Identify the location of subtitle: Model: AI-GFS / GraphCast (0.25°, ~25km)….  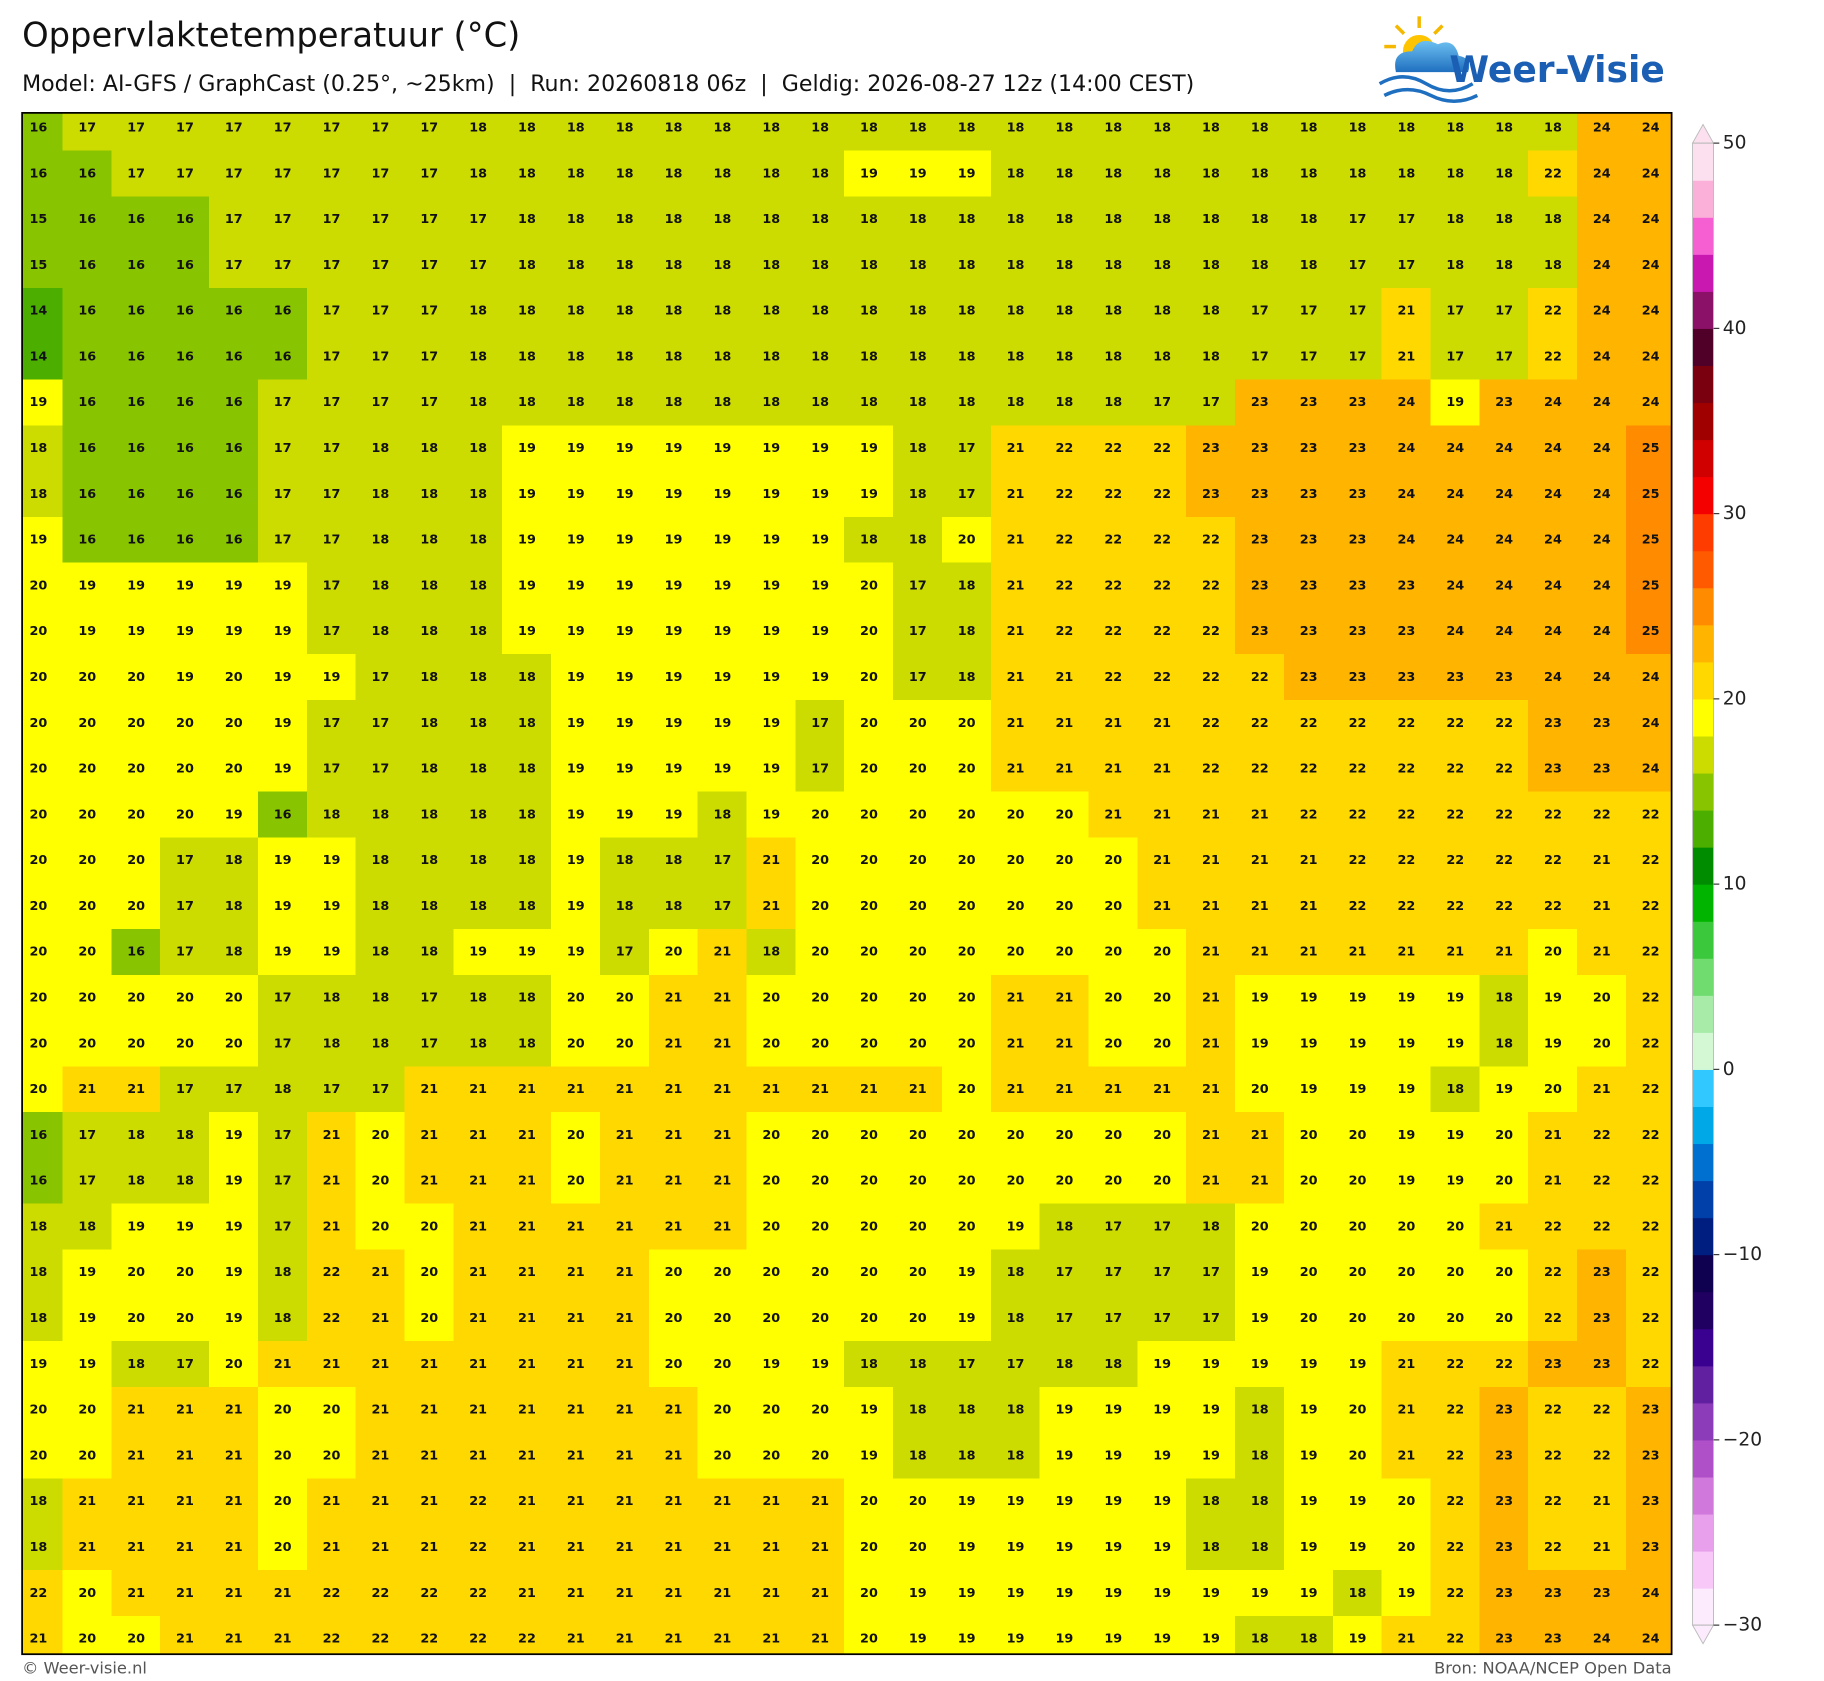
(608, 84).